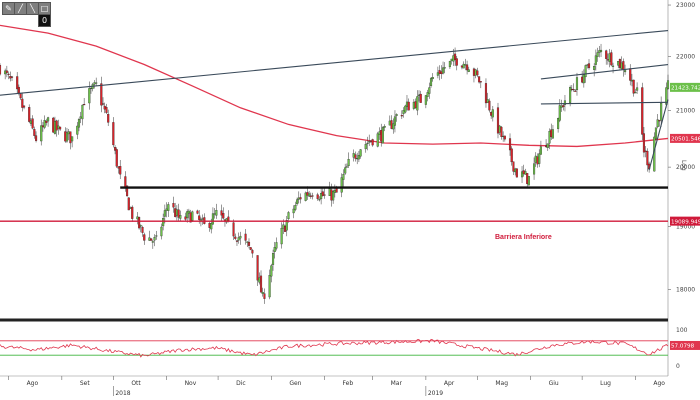 The height and width of the screenshot is (400, 700). I want to click on year-label: 2018, so click(122, 393).